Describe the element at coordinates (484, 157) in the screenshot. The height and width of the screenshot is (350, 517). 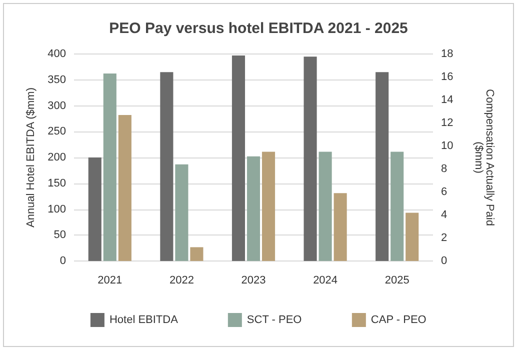
I see `y2-axis-title: Compensation Actually Paid ($mm)` at that location.